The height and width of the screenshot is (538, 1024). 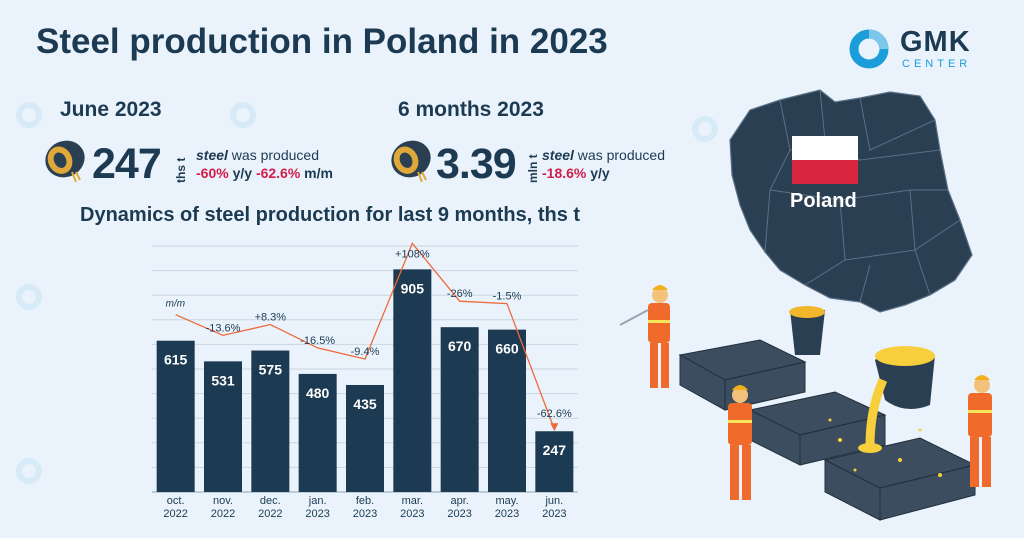 I want to click on bar-value-label: 575, so click(x=271, y=370).